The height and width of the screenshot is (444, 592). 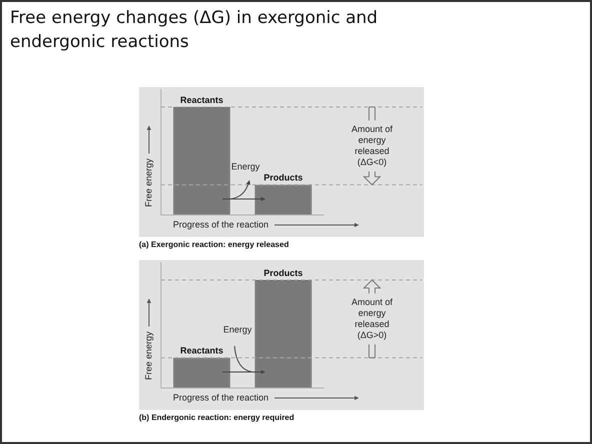 What do you see at coordinates (372, 145) in the screenshot?
I see `text: Amount of energy released (ΔG<0)` at bounding box center [372, 145].